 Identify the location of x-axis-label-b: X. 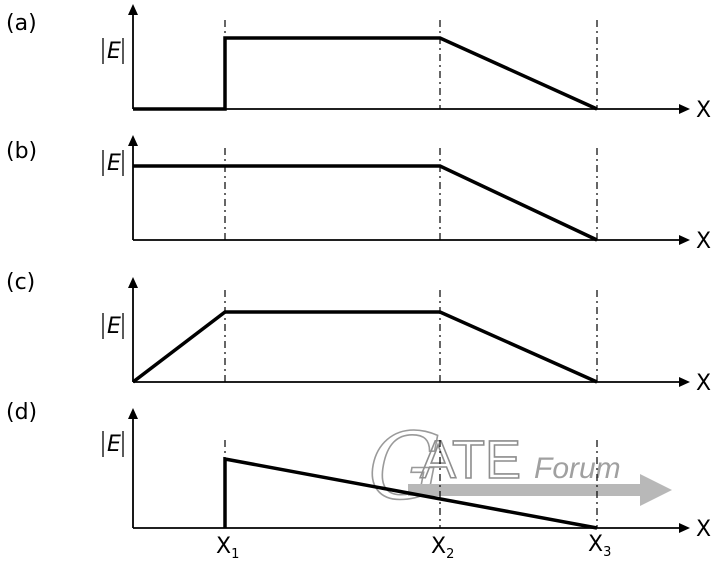
(703, 241).